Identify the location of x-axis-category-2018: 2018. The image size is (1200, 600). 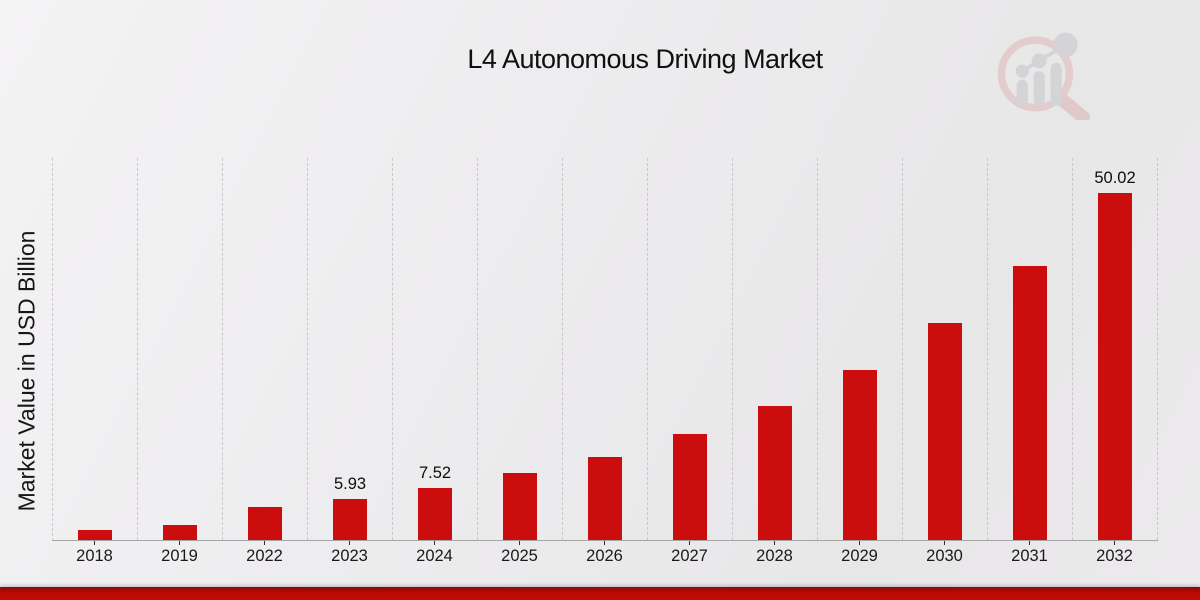
(94, 553).